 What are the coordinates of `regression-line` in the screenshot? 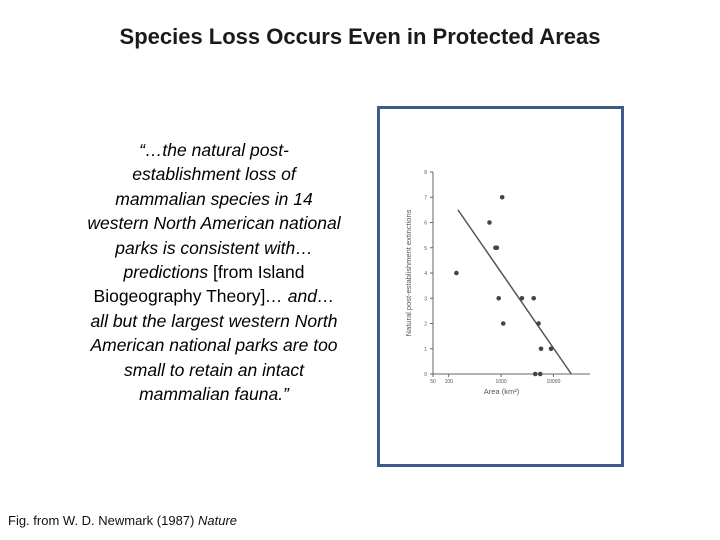 It's located at (514, 292).